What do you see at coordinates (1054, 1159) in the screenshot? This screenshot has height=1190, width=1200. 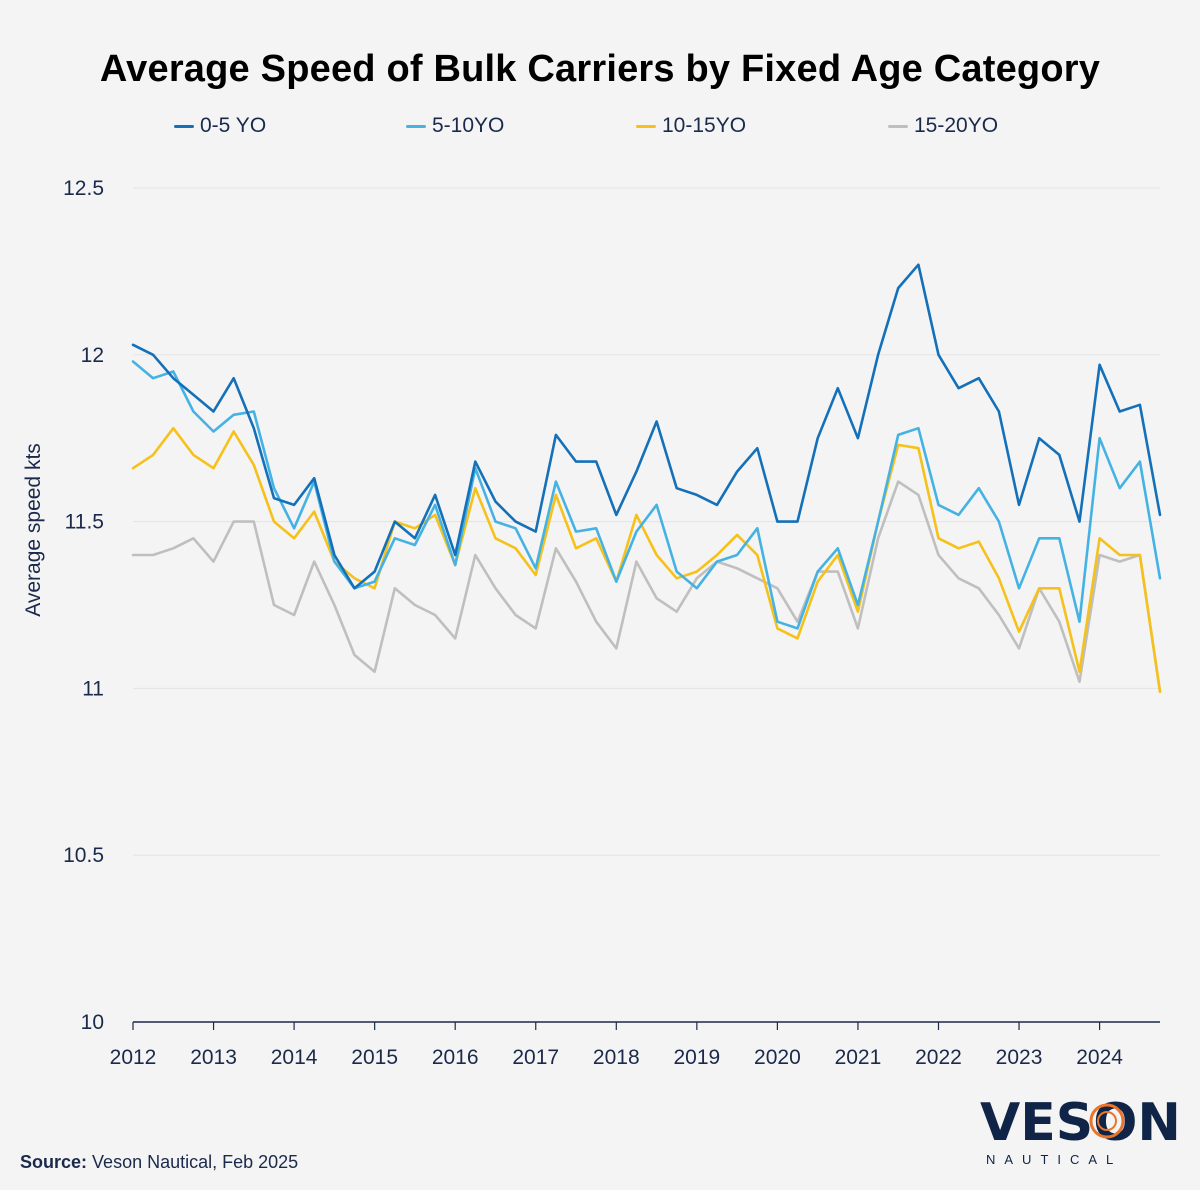 I see `logo-subtitle: NAUTICAL` at bounding box center [1054, 1159].